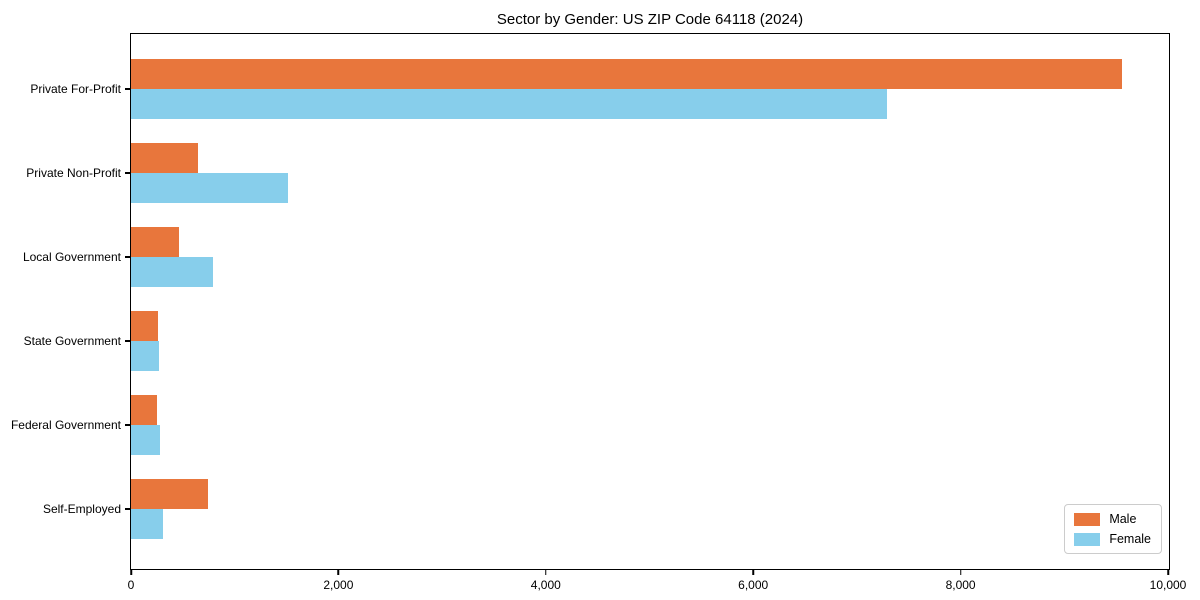  What do you see at coordinates (65, 425) in the screenshot?
I see `y-tick-label: Federal Government` at bounding box center [65, 425].